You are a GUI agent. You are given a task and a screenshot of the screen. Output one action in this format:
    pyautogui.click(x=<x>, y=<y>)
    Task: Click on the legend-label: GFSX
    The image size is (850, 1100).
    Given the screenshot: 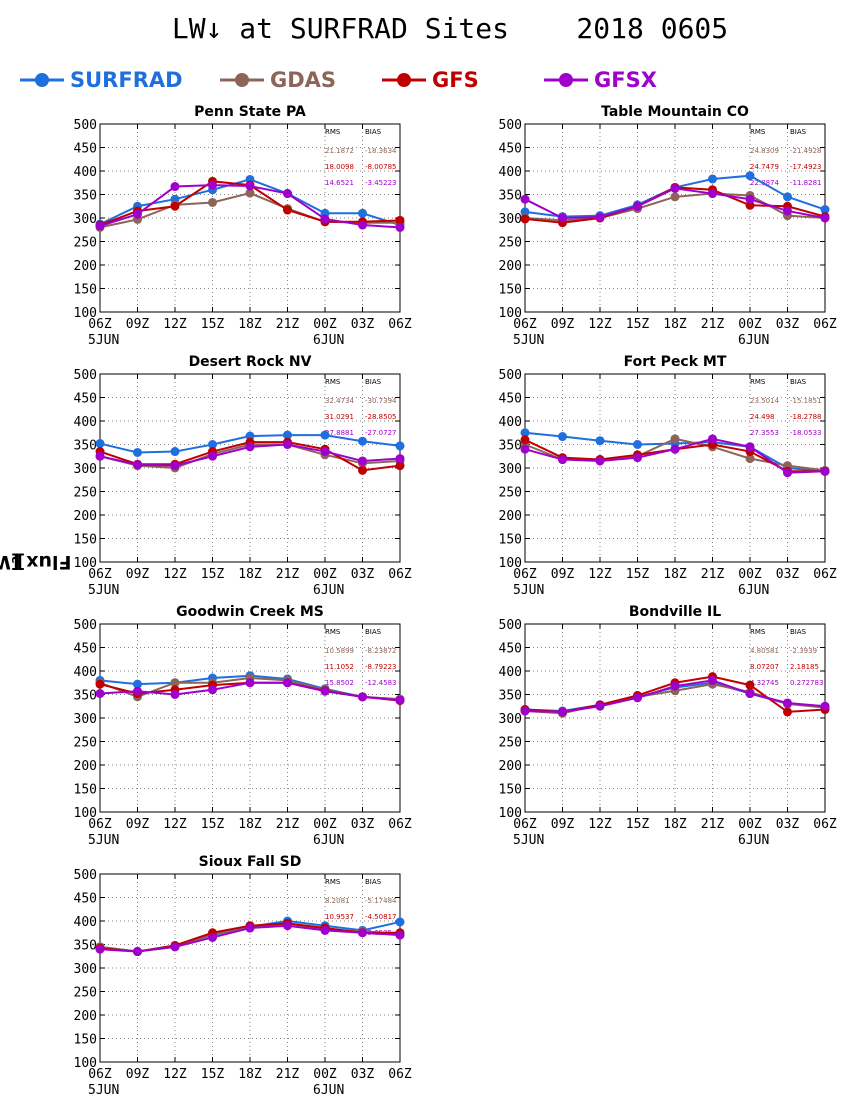 What is the action you would take?
    pyautogui.click(x=625, y=80)
    